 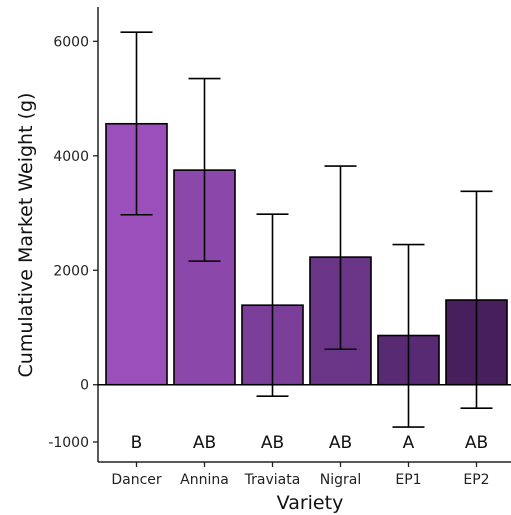 I want to click on x-ticks-group: Dancer Annina Traviata Nigral EP1 EP2, so click(x=300, y=475).